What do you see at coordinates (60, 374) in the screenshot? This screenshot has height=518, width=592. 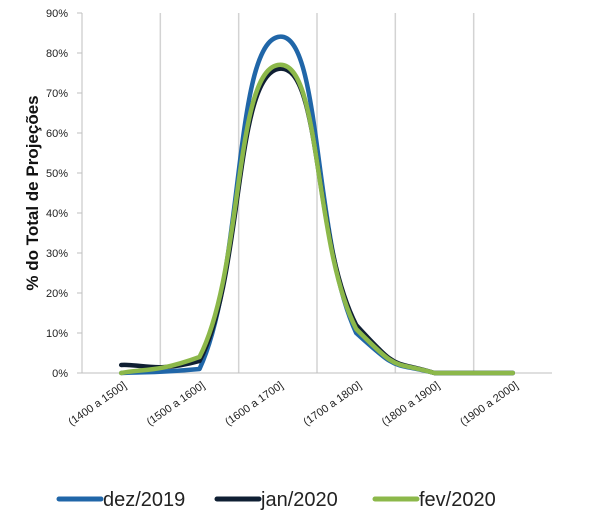 I see `y-tick-label: 0%` at bounding box center [60, 374].